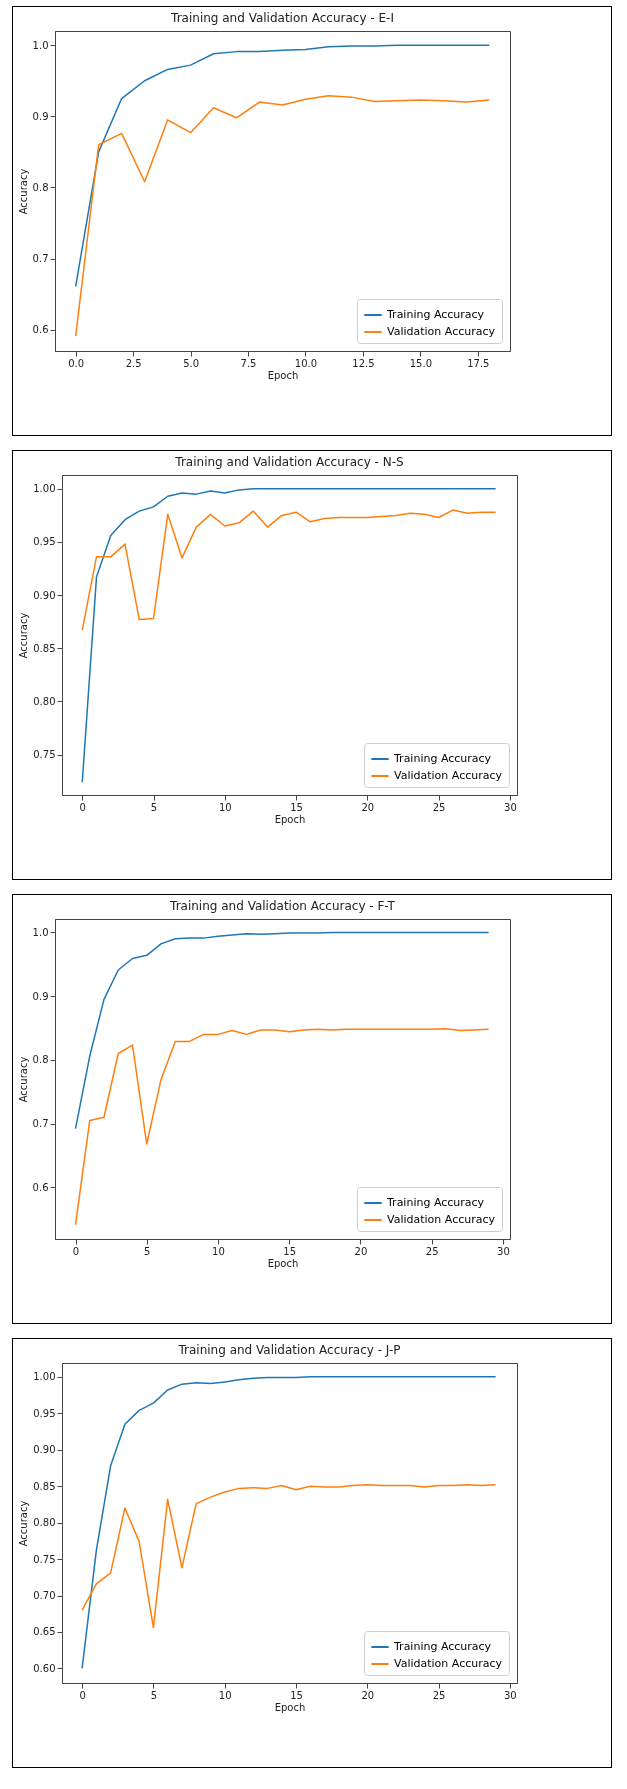 This screenshot has height=1789, width=627. I want to click on y-tick-label: 0.60, so click(44, 1668).